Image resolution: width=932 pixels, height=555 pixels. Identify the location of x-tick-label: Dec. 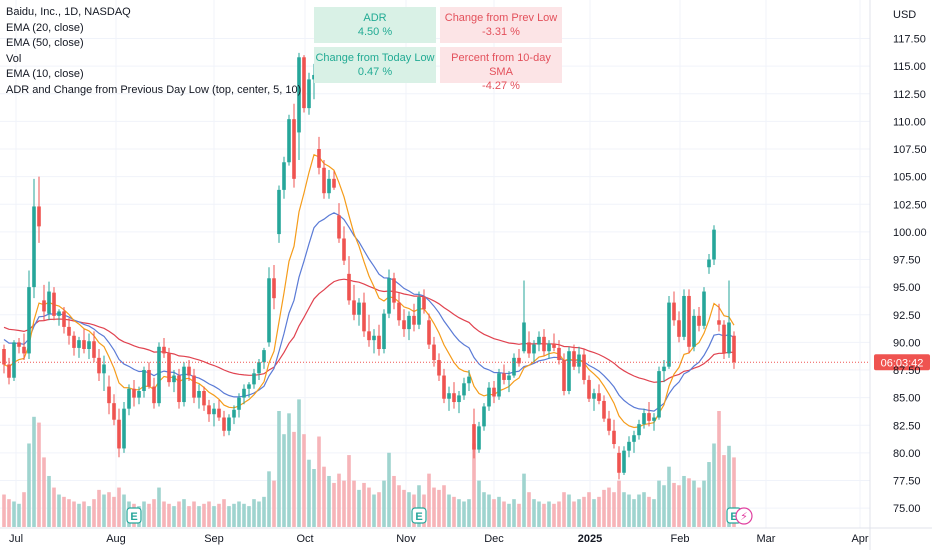
(494, 539).